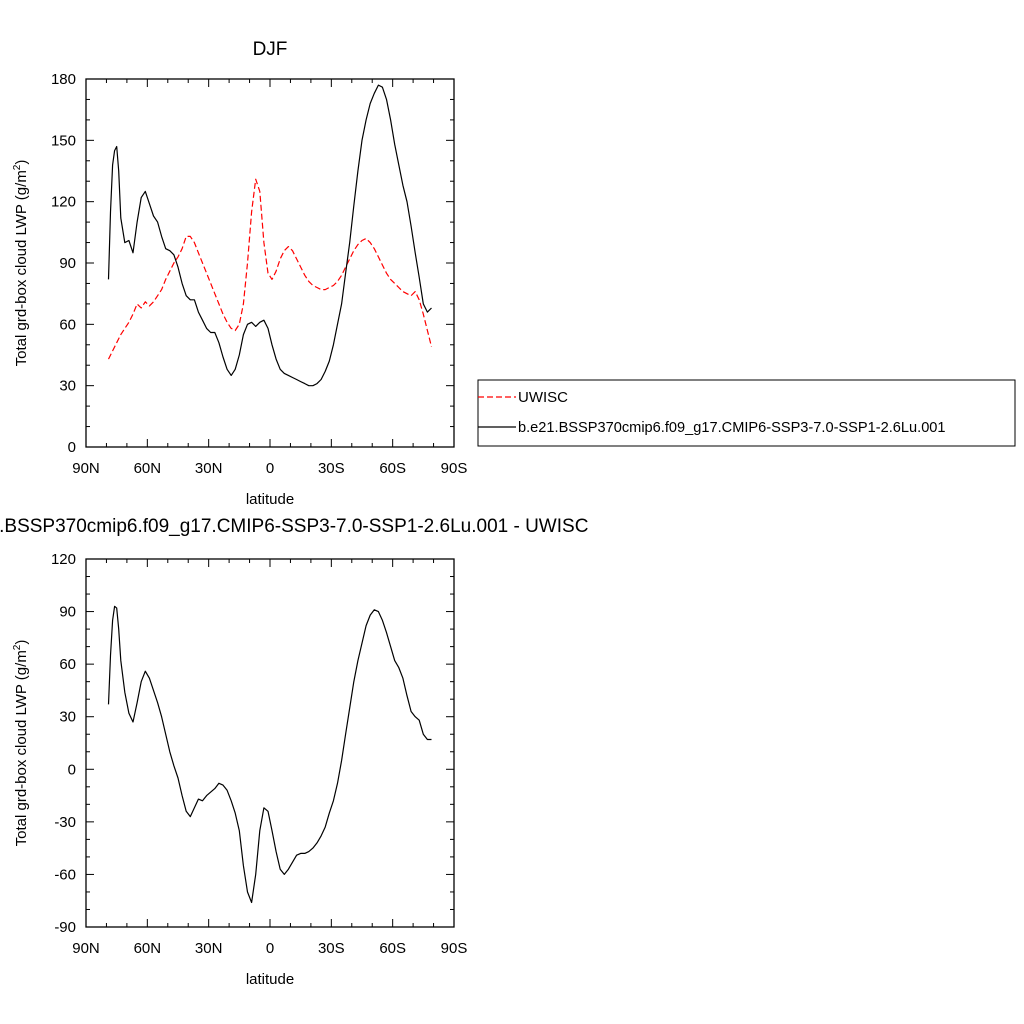  Describe the element at coordinates (543, 397) in the screenshot. I see `legend-label-uwisc: UWISC` at that location.